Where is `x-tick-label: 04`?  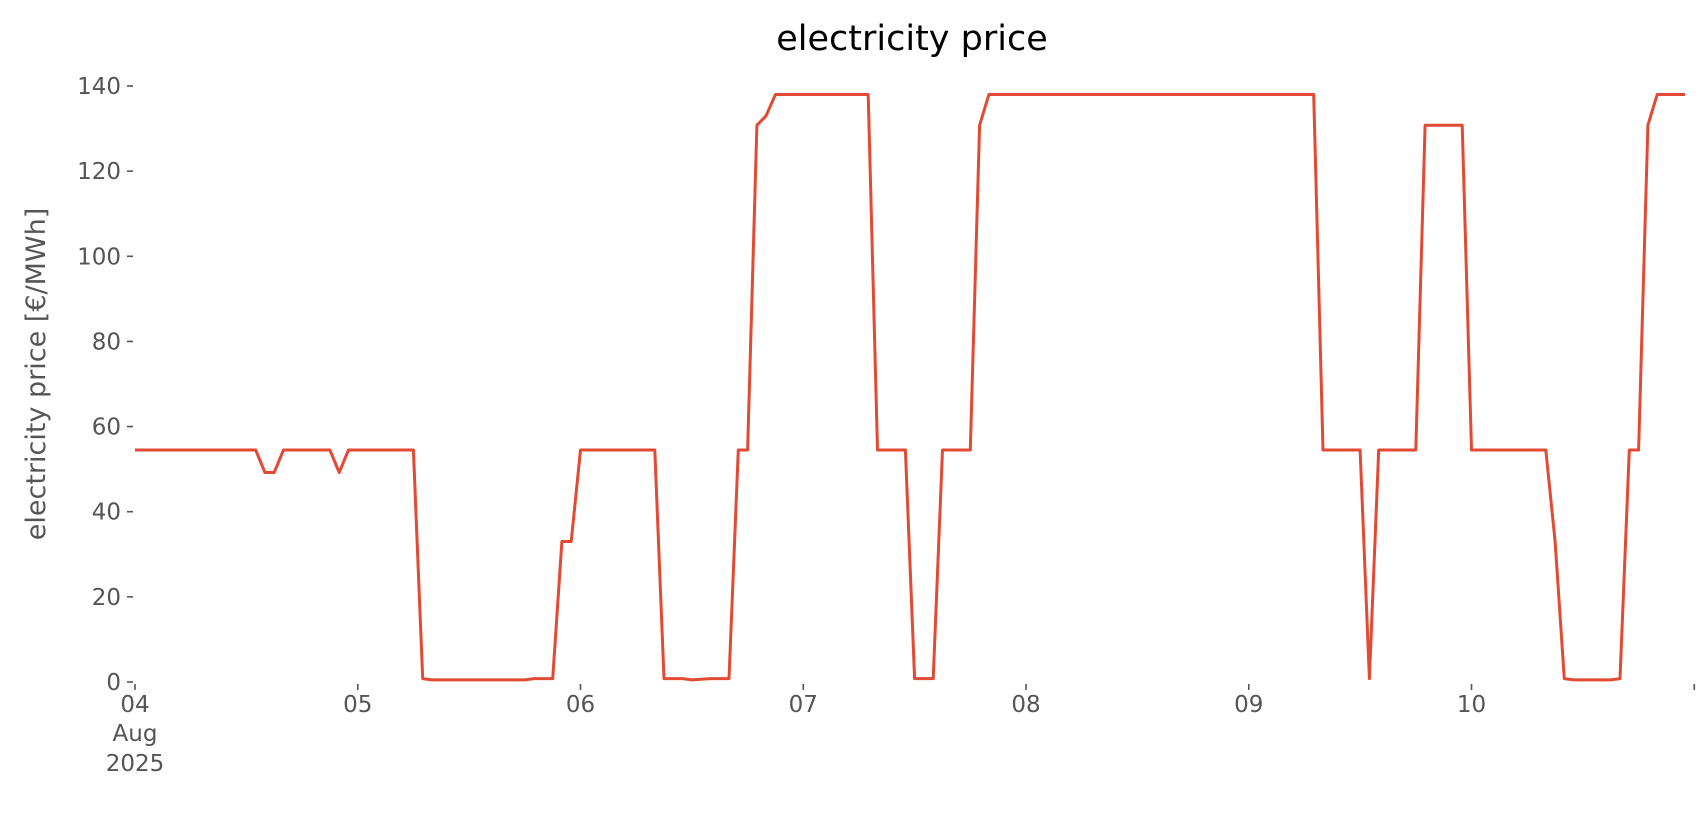 x-tick-label: 04 is located at coordinates (134, 705).